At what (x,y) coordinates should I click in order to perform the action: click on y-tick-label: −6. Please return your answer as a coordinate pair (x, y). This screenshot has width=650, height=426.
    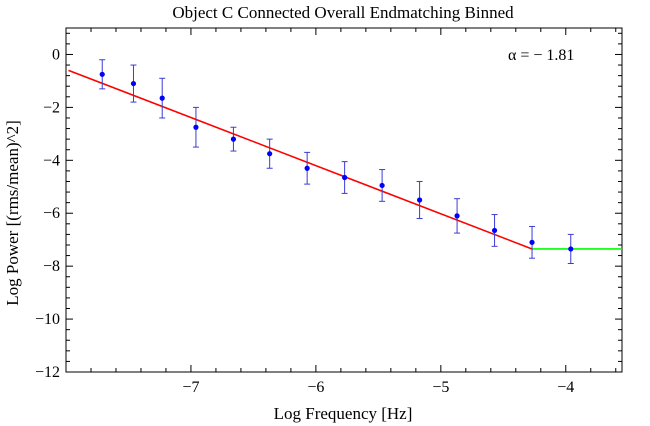
    Looking at the image, I should click on (51, 213).